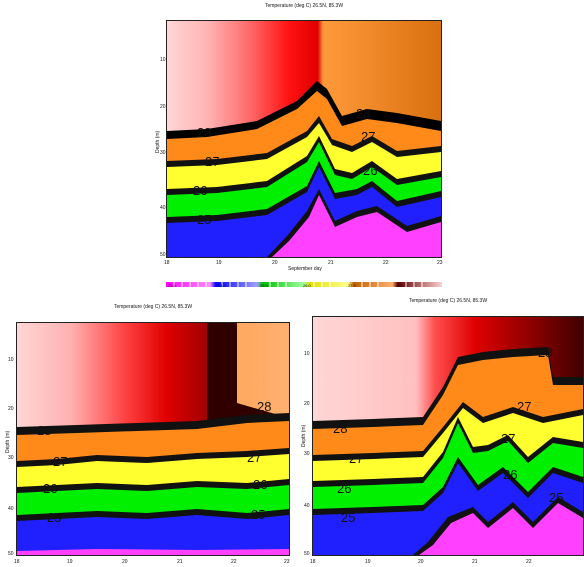 The width and height of the screenshot is (584, 567). I want to click on top-contour-label-28b: 28, so click(363, 113).